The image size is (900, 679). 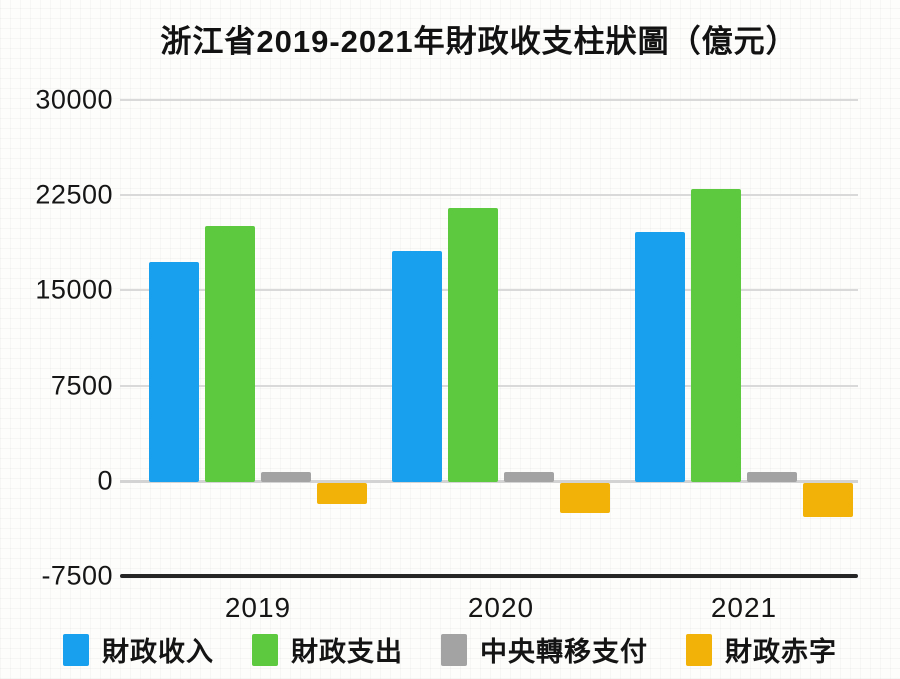 I want to click on legend-label: 財政支出, so click(x=347, y=652).